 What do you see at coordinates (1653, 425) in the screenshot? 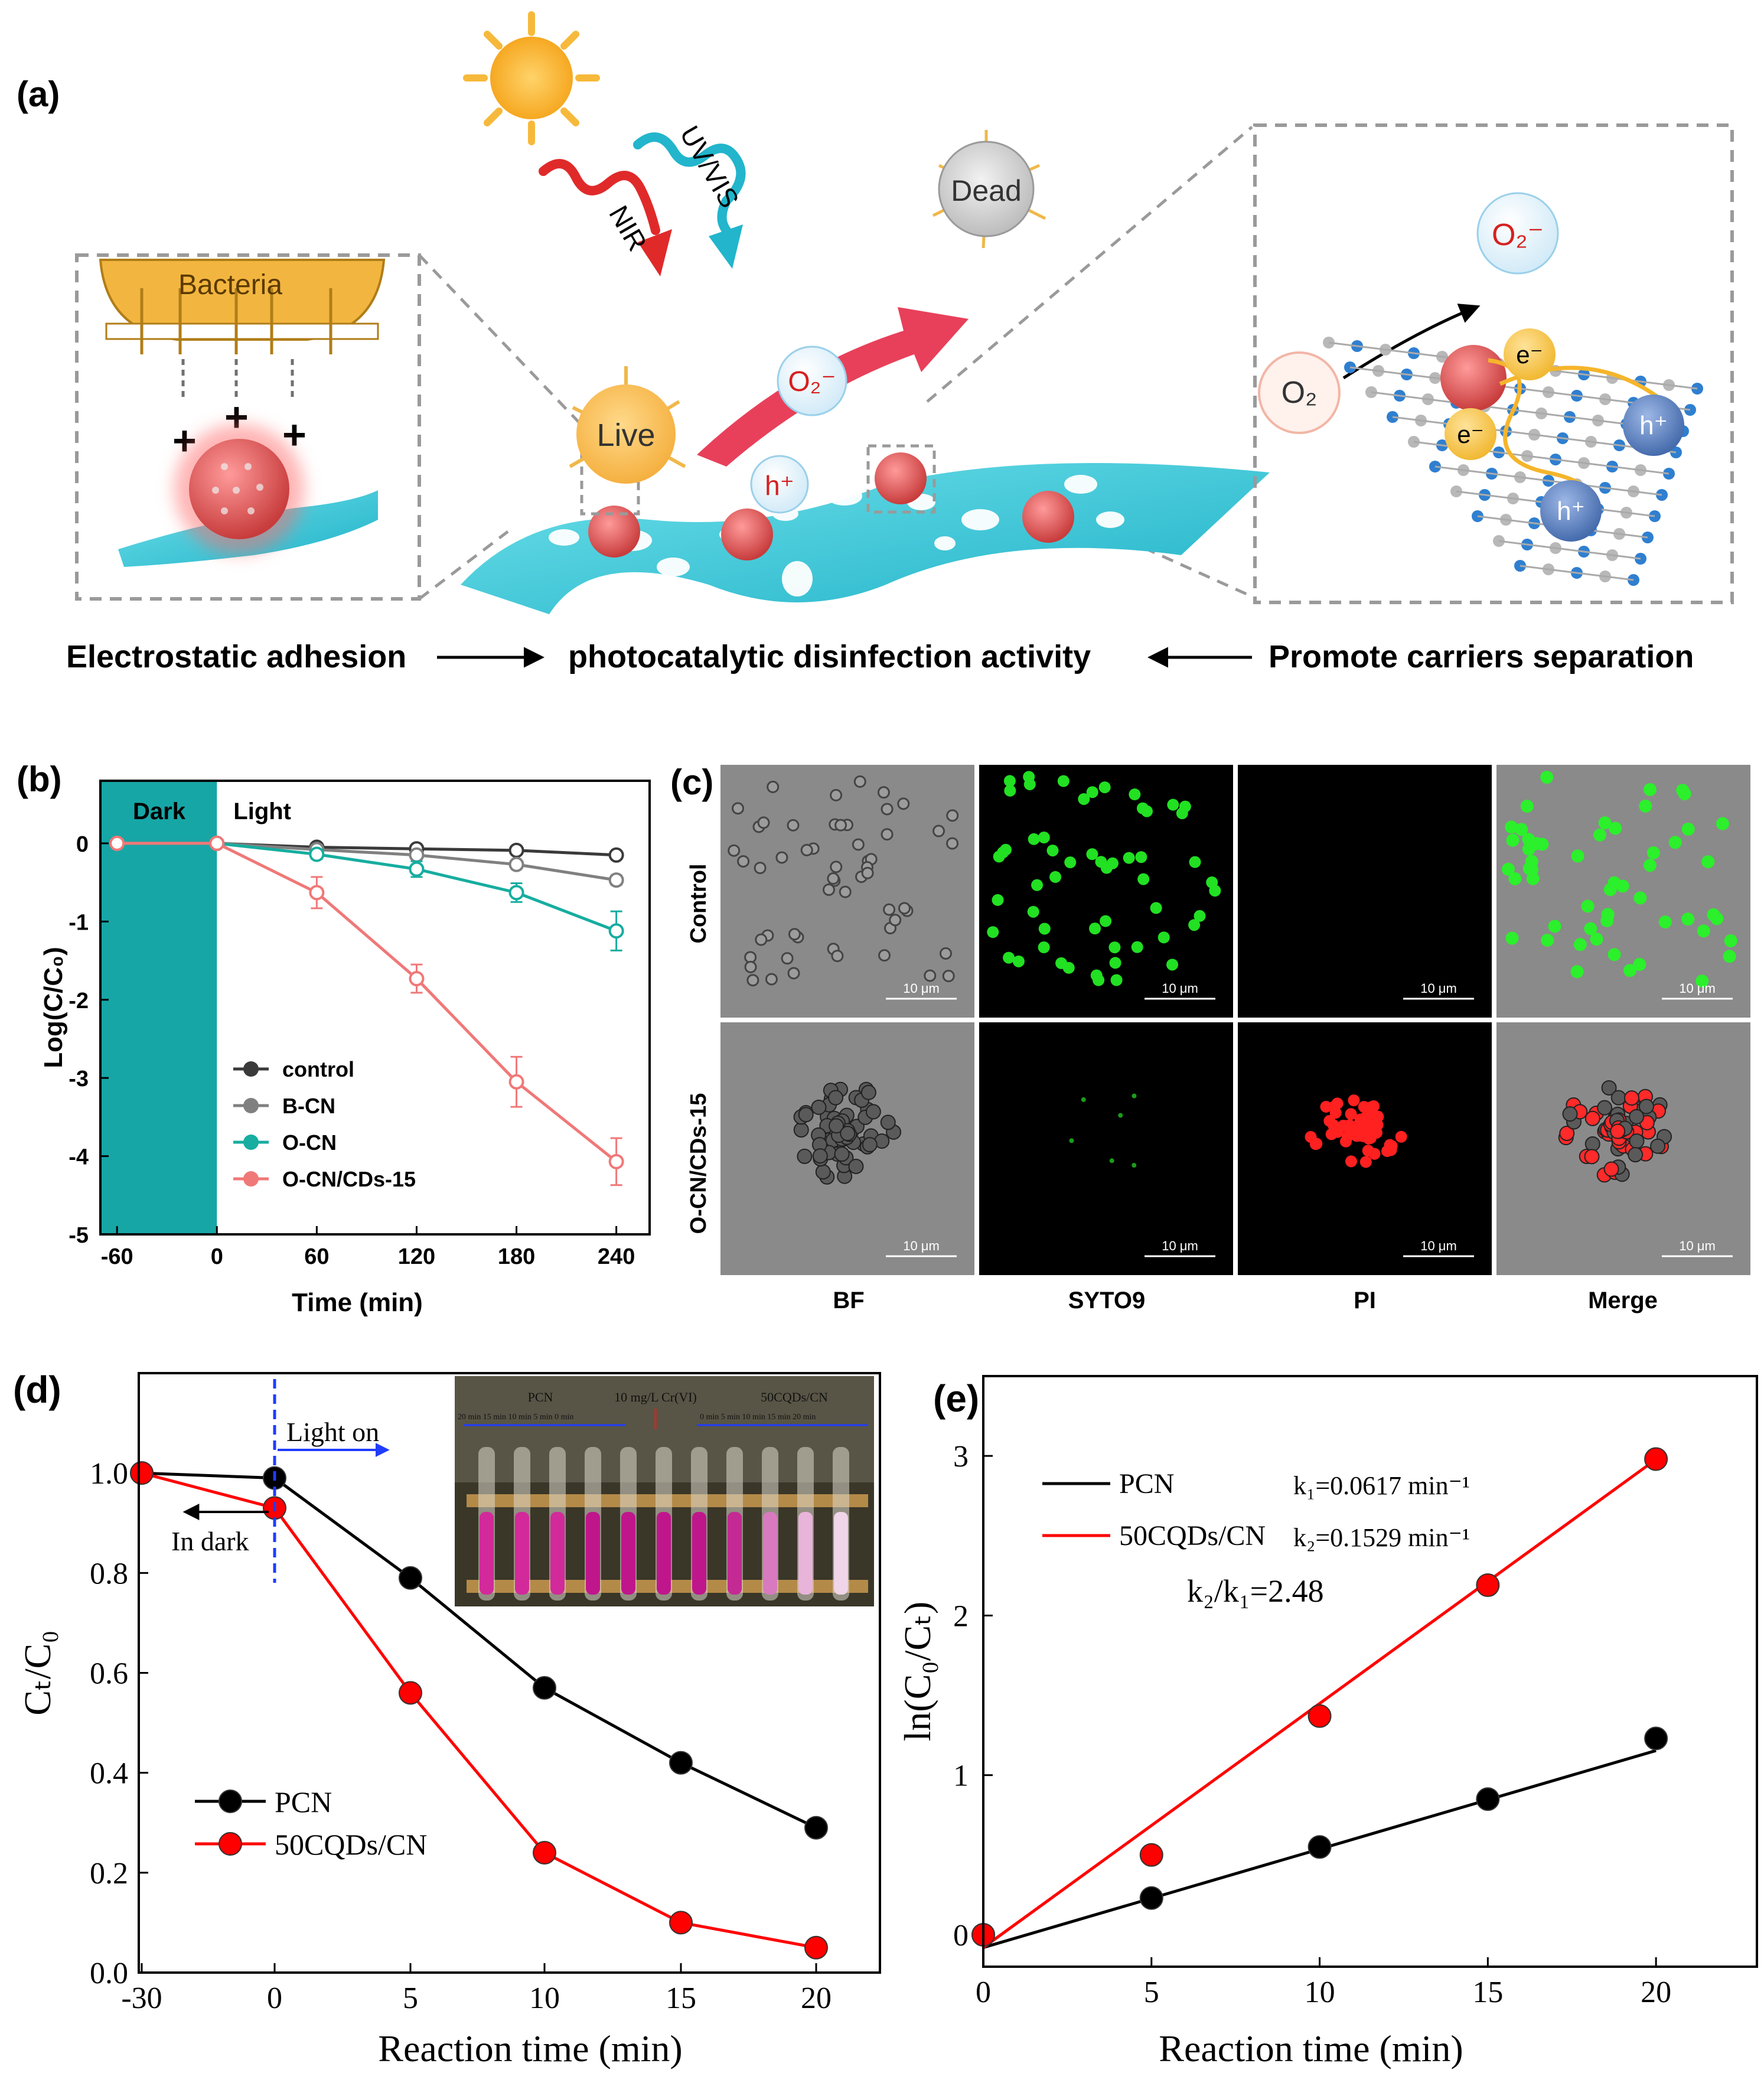
I see `hole-bubble-right` at bounding box center [1653, 425].